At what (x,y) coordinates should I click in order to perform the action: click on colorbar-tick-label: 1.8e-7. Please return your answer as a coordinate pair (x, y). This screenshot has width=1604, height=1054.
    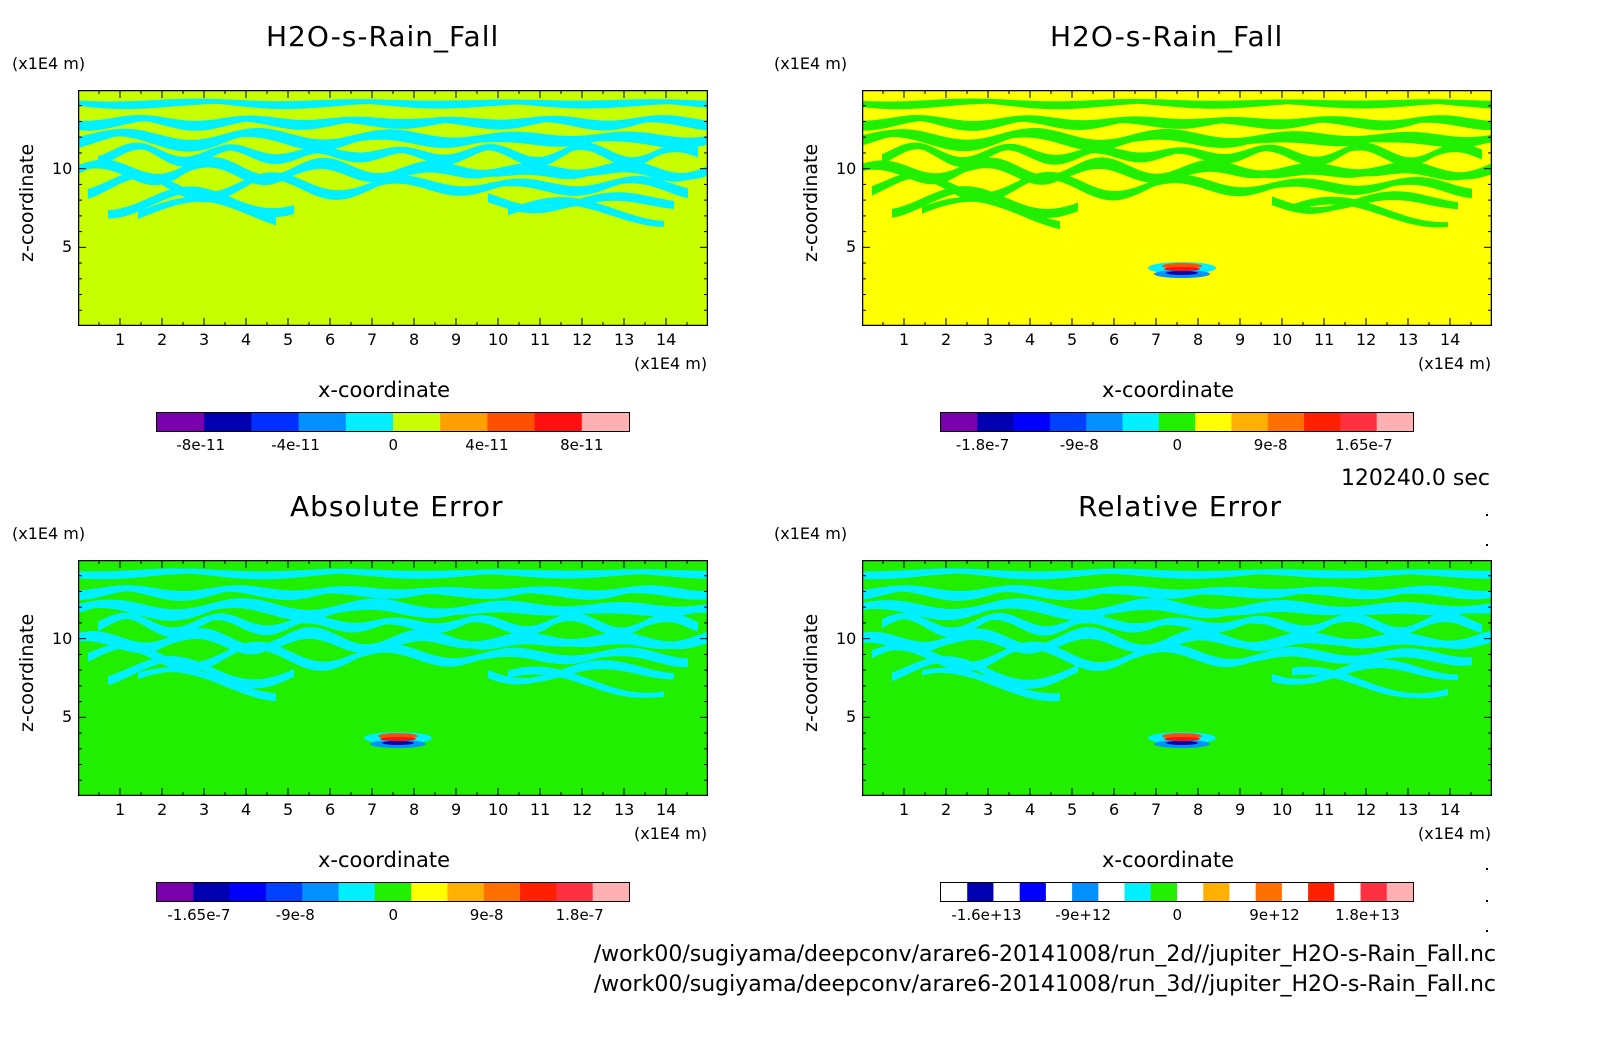
    Looking at the image, I should click on (579, 915).